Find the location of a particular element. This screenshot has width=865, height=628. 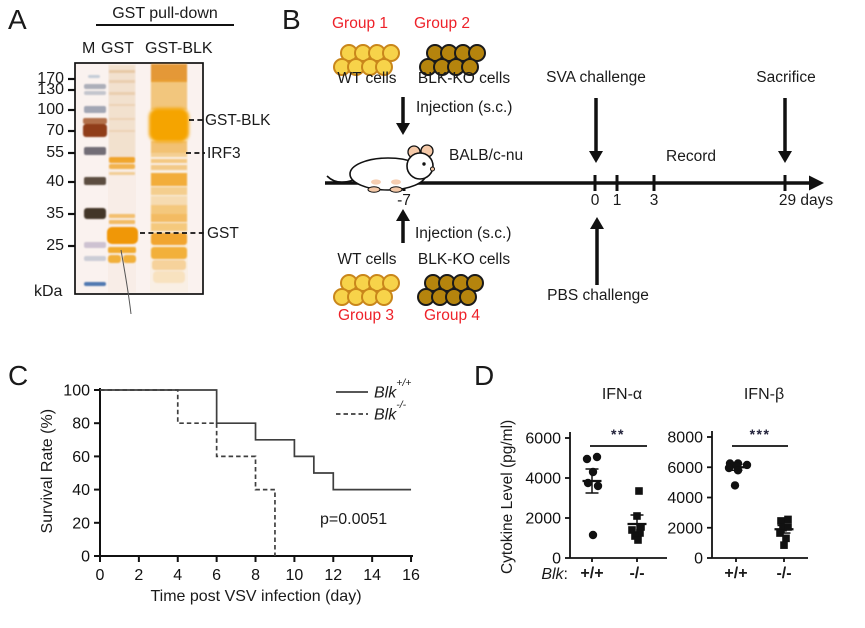

marker-100: 100 is located at coordinates (50, 109).